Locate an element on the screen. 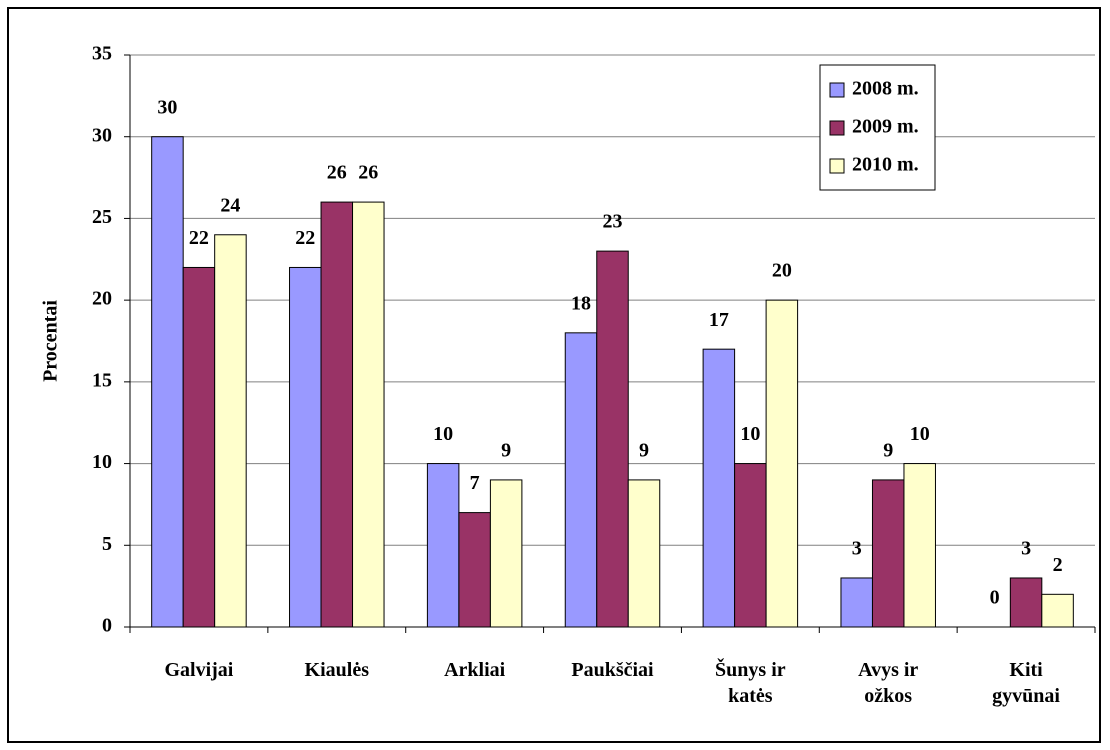  data-label: 30 is located at coordinates (167, 107).